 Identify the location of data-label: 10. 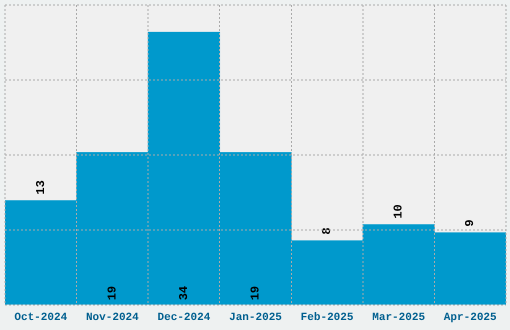
(399, 211).